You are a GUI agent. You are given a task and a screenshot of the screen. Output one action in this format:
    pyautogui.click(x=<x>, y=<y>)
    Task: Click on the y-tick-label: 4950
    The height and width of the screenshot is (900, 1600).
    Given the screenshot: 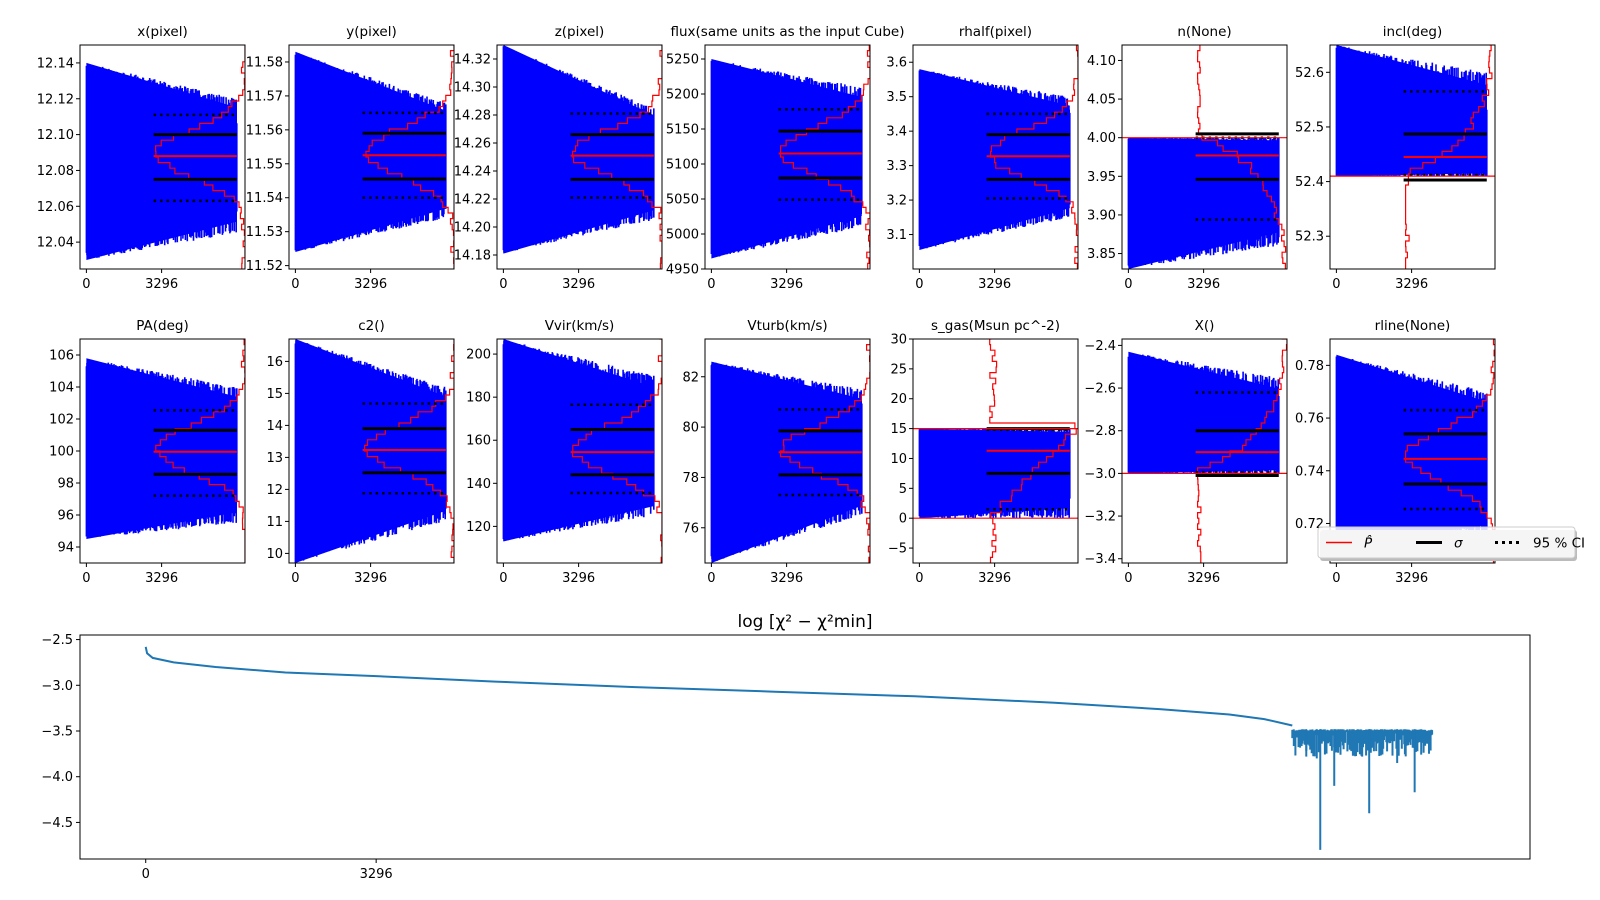 What is the action you would take?
    pyautogui.click(x=682, y=270)
    